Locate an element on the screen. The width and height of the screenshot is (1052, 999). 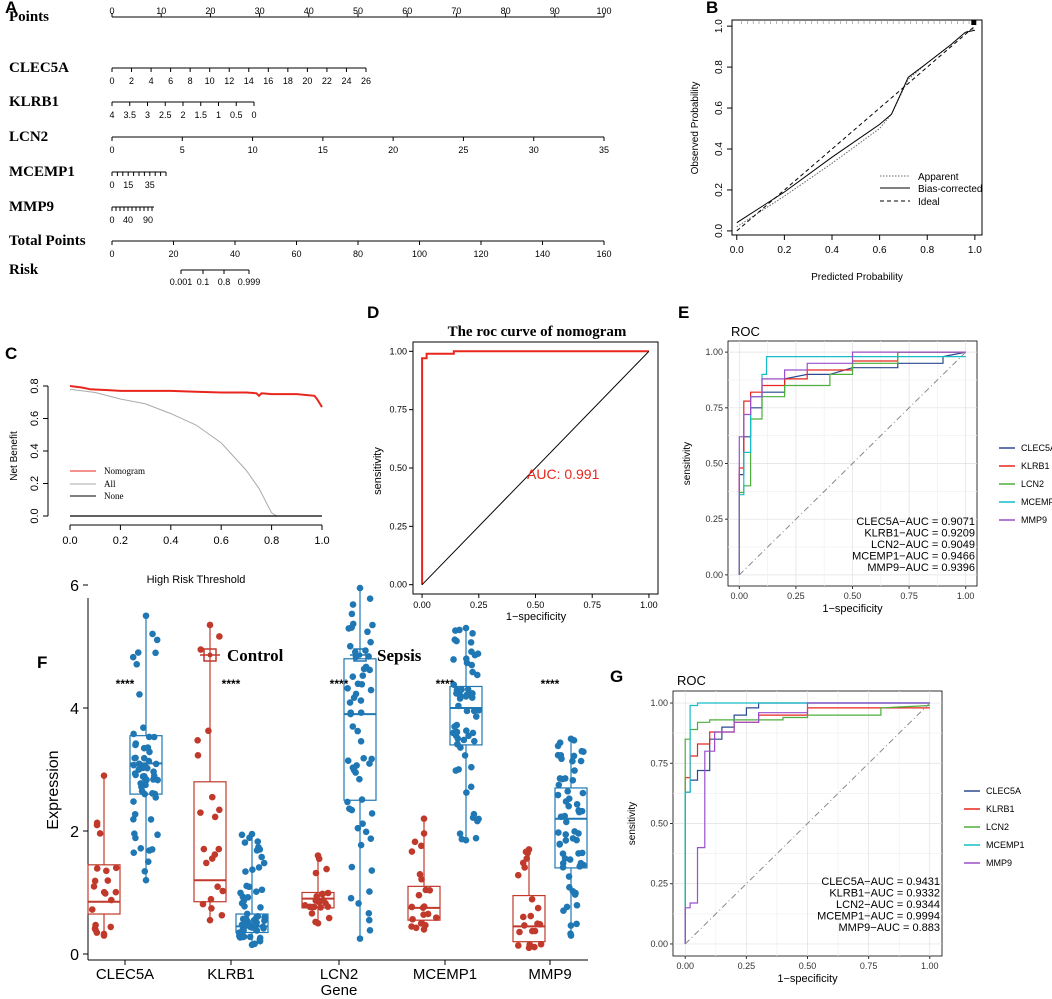
y-tick-label: 0.2 is located at coordinates (35, 483).